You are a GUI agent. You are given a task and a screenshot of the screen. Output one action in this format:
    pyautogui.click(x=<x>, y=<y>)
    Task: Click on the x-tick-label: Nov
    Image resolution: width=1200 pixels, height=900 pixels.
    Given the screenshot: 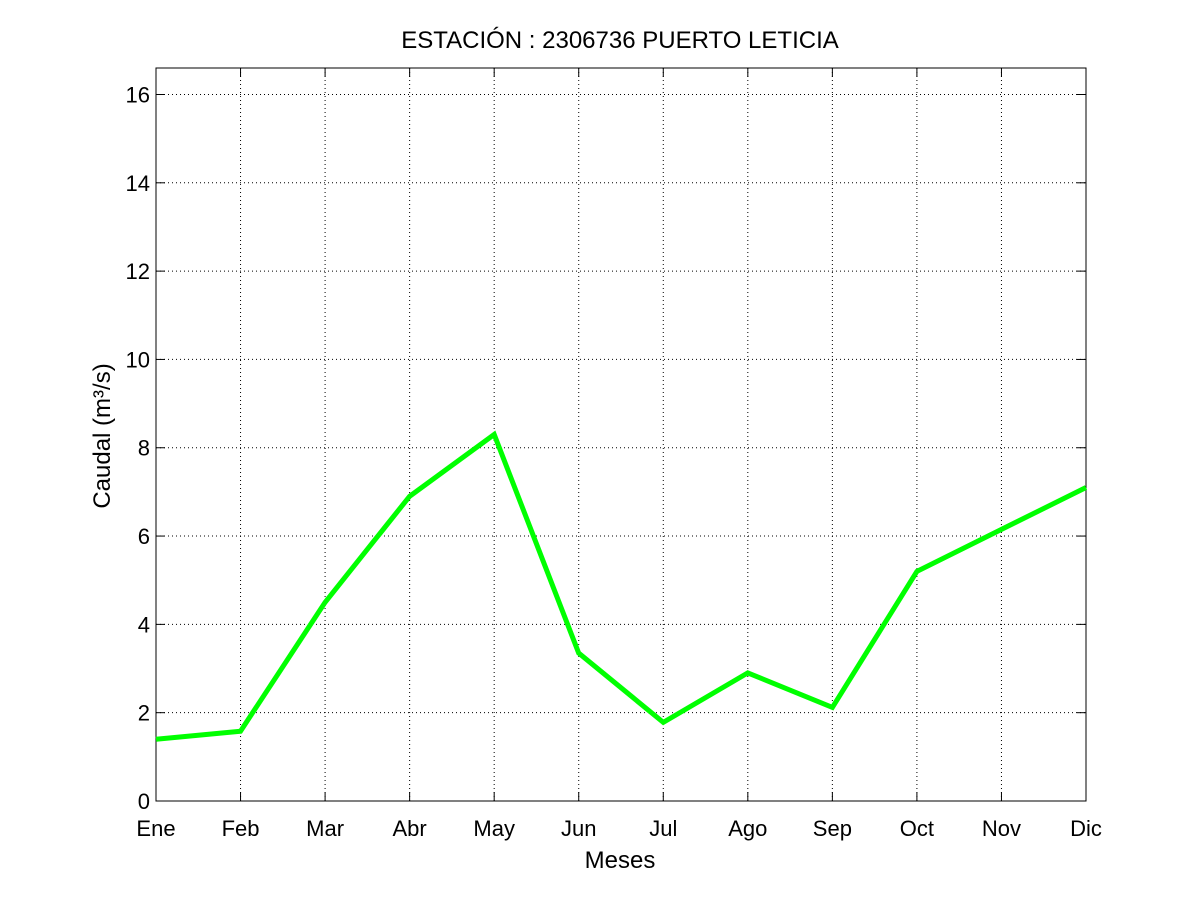 What is the action you would take?
    pyautogui.click(x=1001, y=828)
    